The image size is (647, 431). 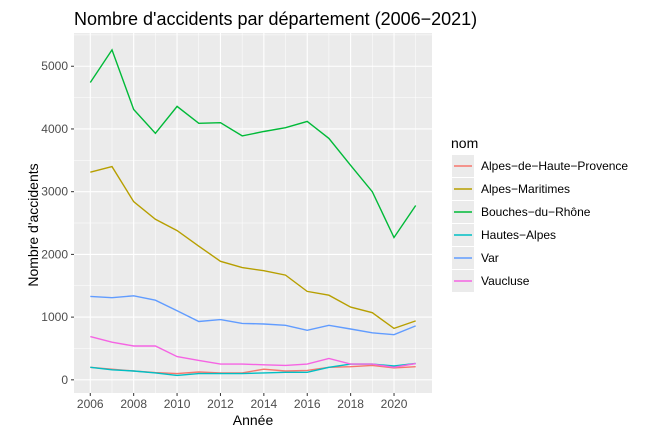 What do you see at coordinates (54, 317) in the screenshot?
I see `y-tick-label: 1000` at bounding box center [54, 317].